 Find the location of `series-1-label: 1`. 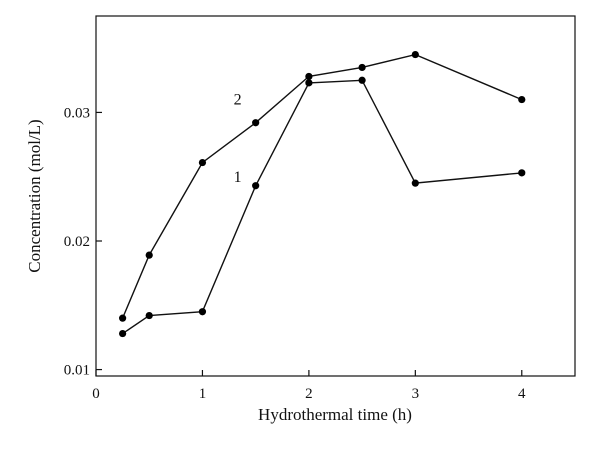

series-1-label: 1 is located at coordinates (238, 177).